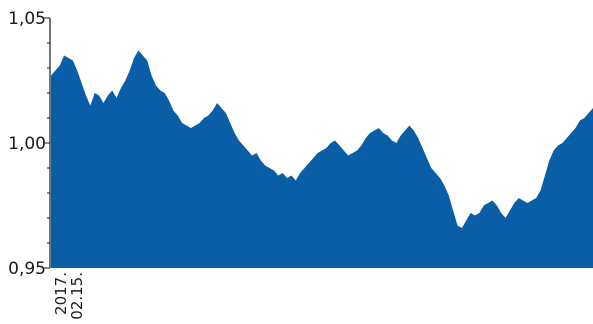 This screenshot has height=324, width=593. I want to click on x-tick-label: 2017.02.15., so click(69, 296).